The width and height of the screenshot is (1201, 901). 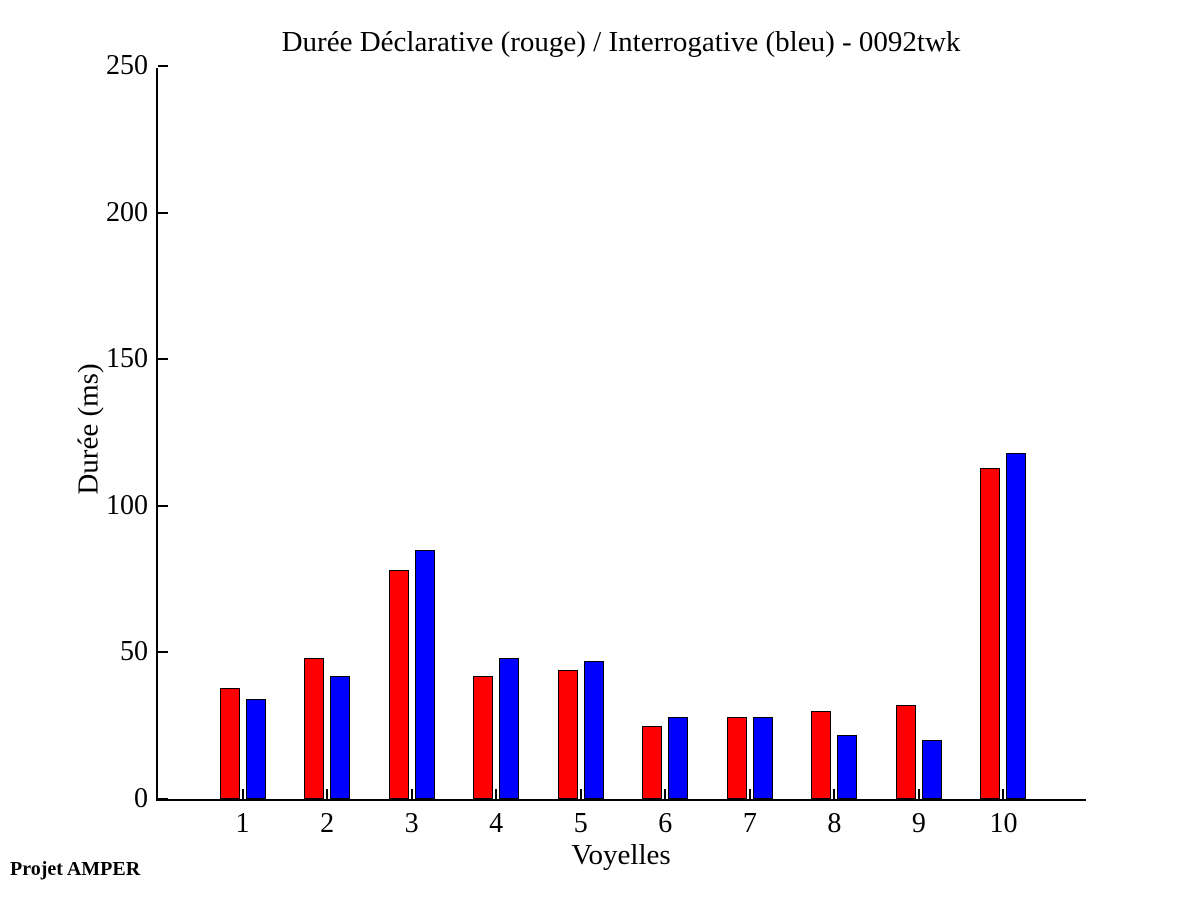 I want to click on y-tick-label: 200, so click(x=127, y=212).